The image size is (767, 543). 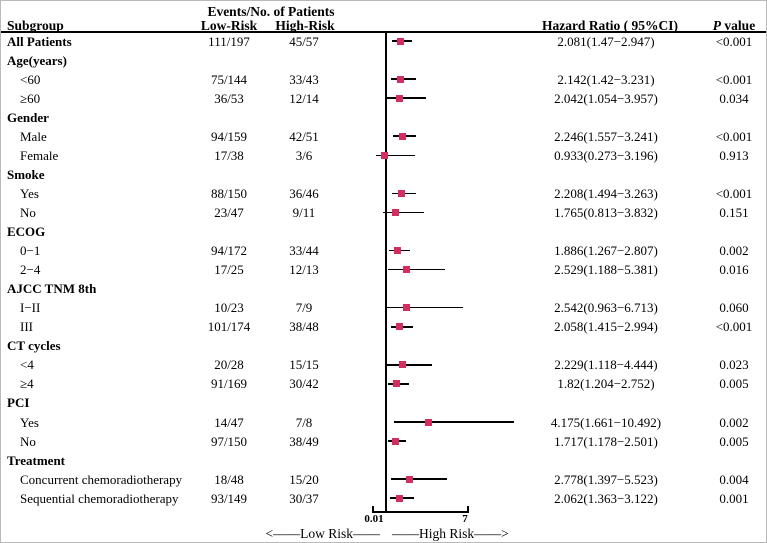 I want to click on high-risk-value: 33/44, so click(x=304, y=251).